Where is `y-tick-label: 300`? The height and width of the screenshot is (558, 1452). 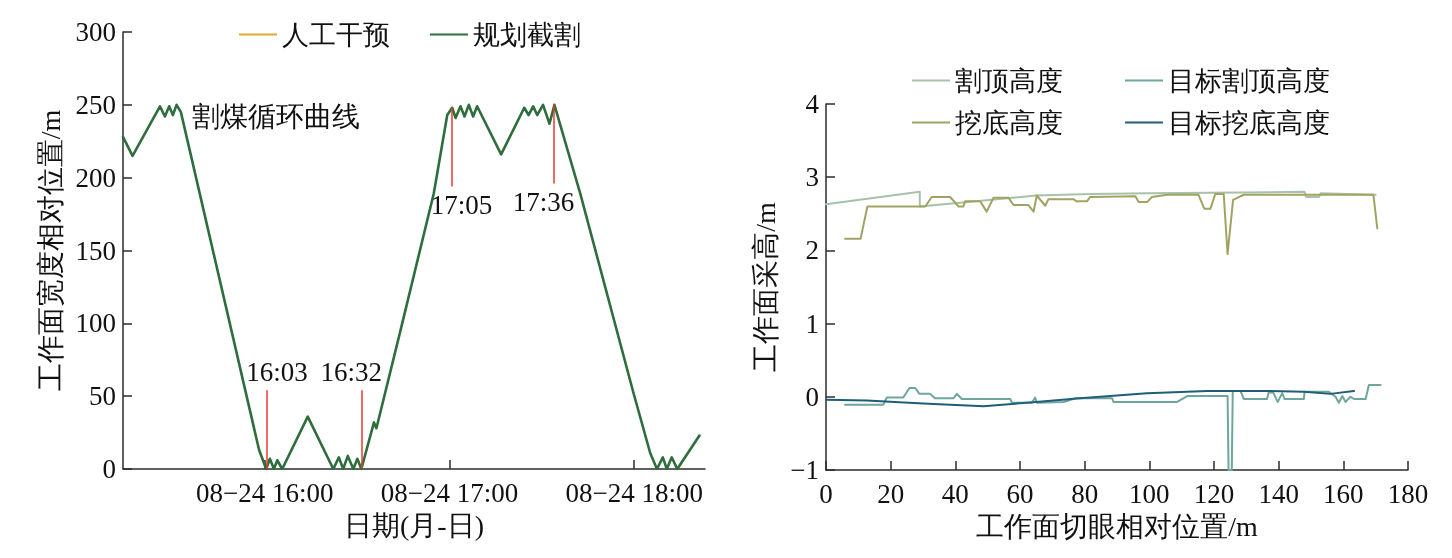
y-tick-label: 300 is located at coordinates (95, 32).